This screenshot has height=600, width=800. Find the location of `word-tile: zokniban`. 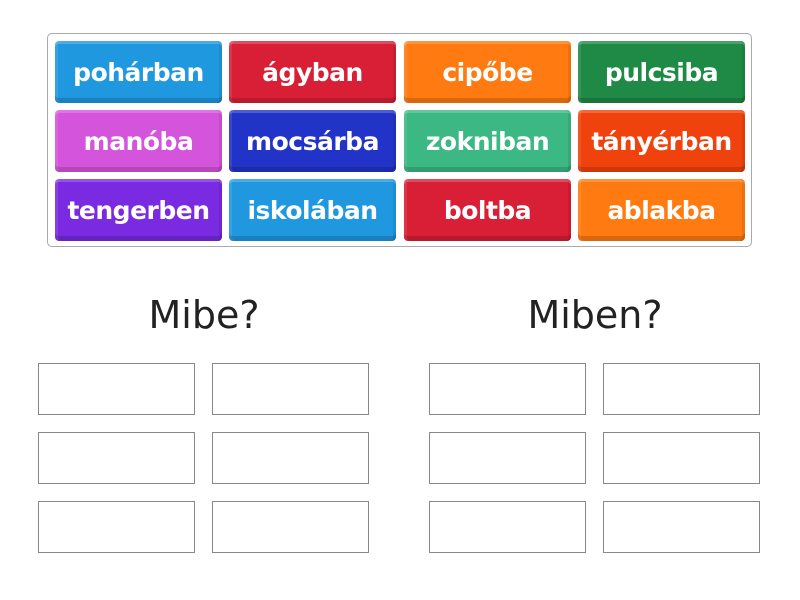

word-tile: zokniban is located at coordinates (487, 141).